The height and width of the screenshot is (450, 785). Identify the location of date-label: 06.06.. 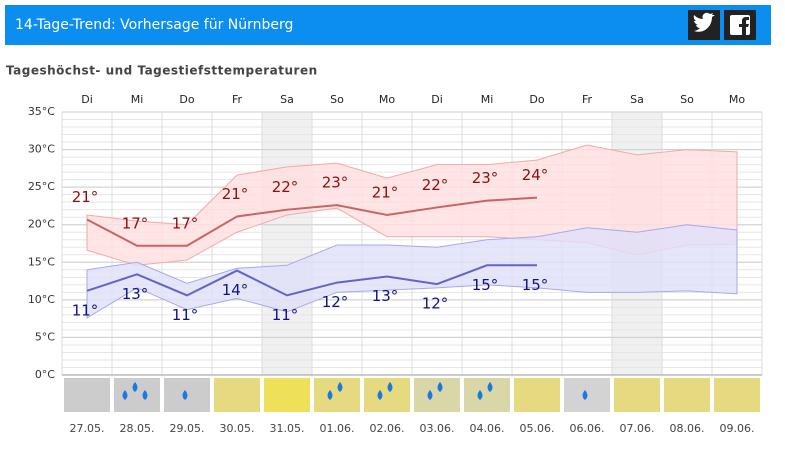
(587, 428).